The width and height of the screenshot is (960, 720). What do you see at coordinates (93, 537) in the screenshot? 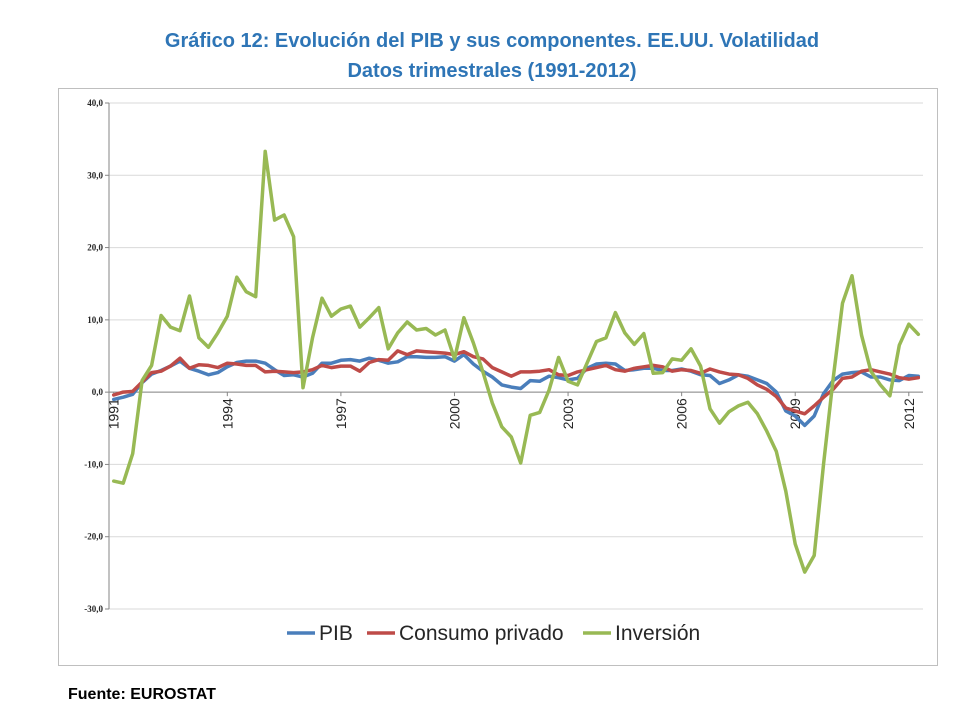
I see `y-tick-label: -20,0` at bounding box center [93, 537].